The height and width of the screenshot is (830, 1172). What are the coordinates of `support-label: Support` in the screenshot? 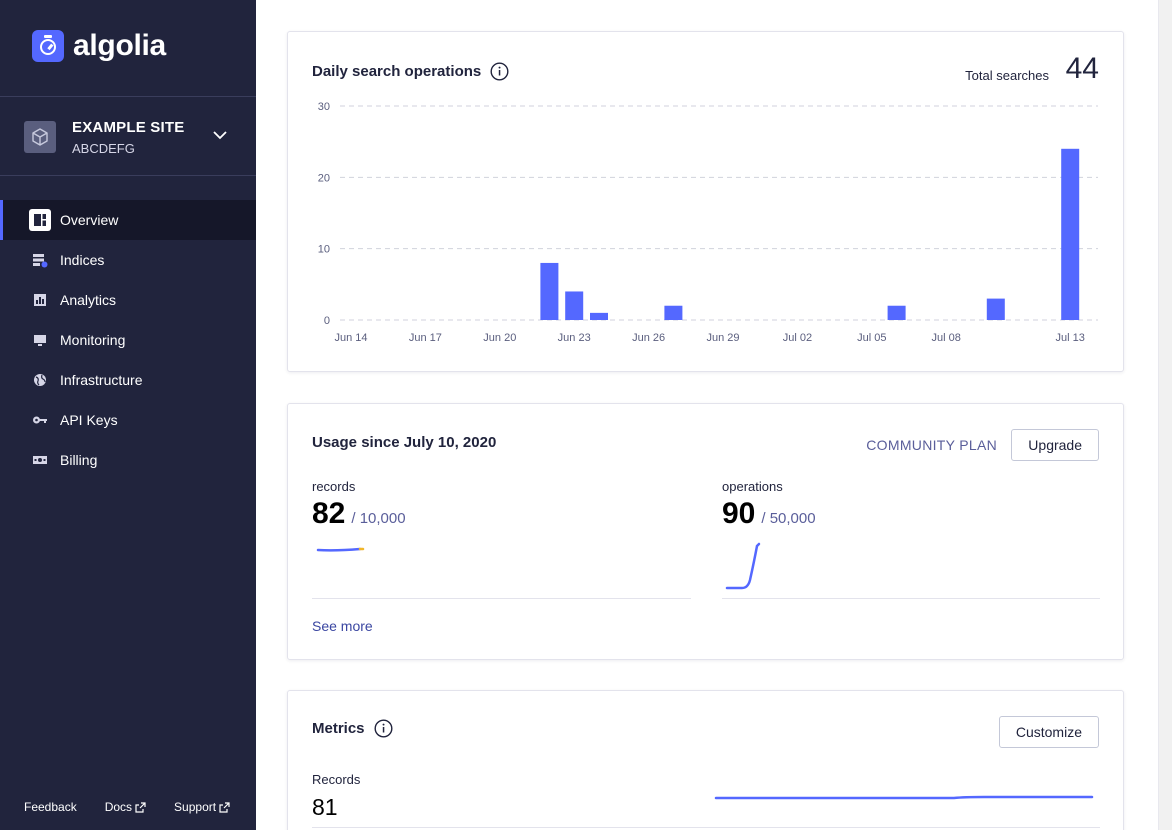 It's located at (195, 807).